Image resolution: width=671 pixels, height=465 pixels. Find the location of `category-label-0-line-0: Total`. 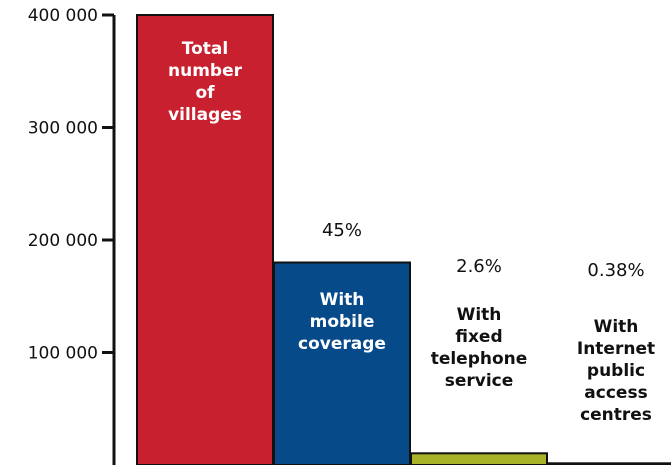

category-label-0-line-0: Total is located at coordinates (205, 49).